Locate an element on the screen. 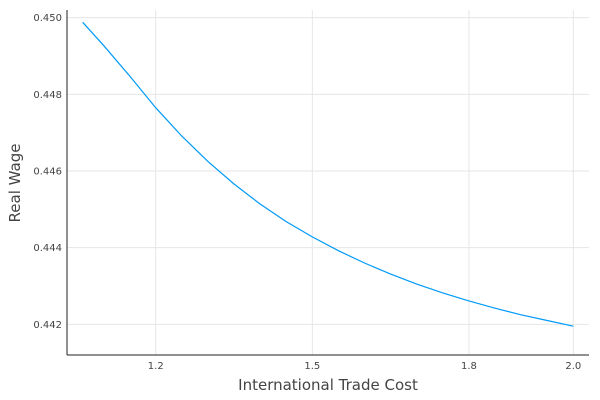 This screenshot has width=600, height=400. y-axis-title: Real Wage is located at coordinates (15, 183).